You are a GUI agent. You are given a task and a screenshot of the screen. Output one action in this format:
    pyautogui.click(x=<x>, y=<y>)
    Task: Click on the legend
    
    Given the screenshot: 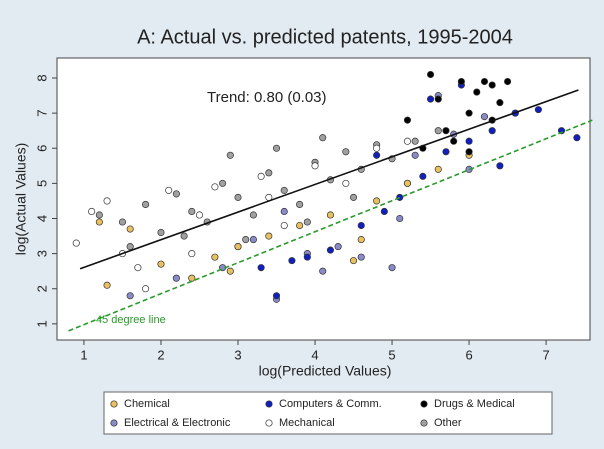 What is the action you would take?
    pyautogui.click(x=328, y=413)
    